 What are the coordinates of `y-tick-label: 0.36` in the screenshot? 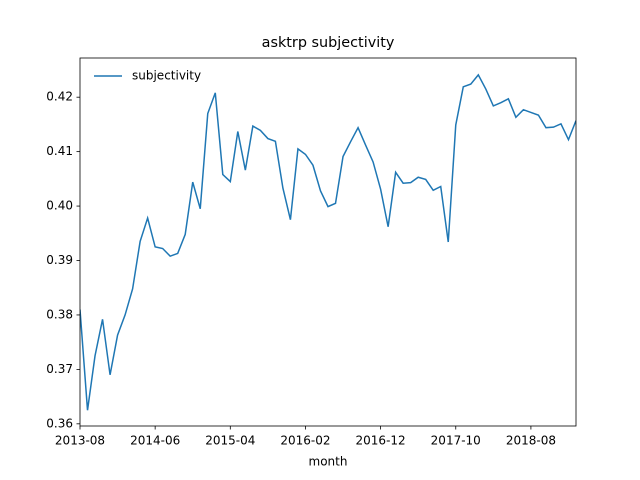 It's located at (59, 423).